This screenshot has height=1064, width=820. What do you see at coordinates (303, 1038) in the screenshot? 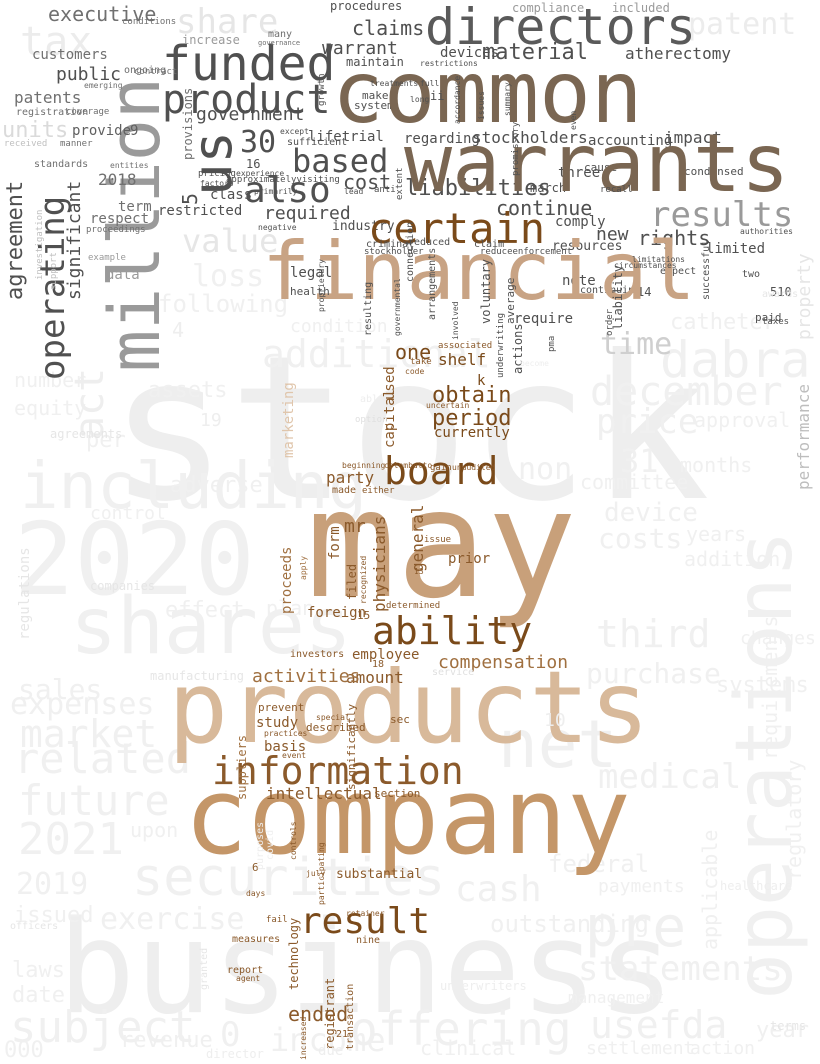
I see `word: increased` at bounding box center [303, 1038].